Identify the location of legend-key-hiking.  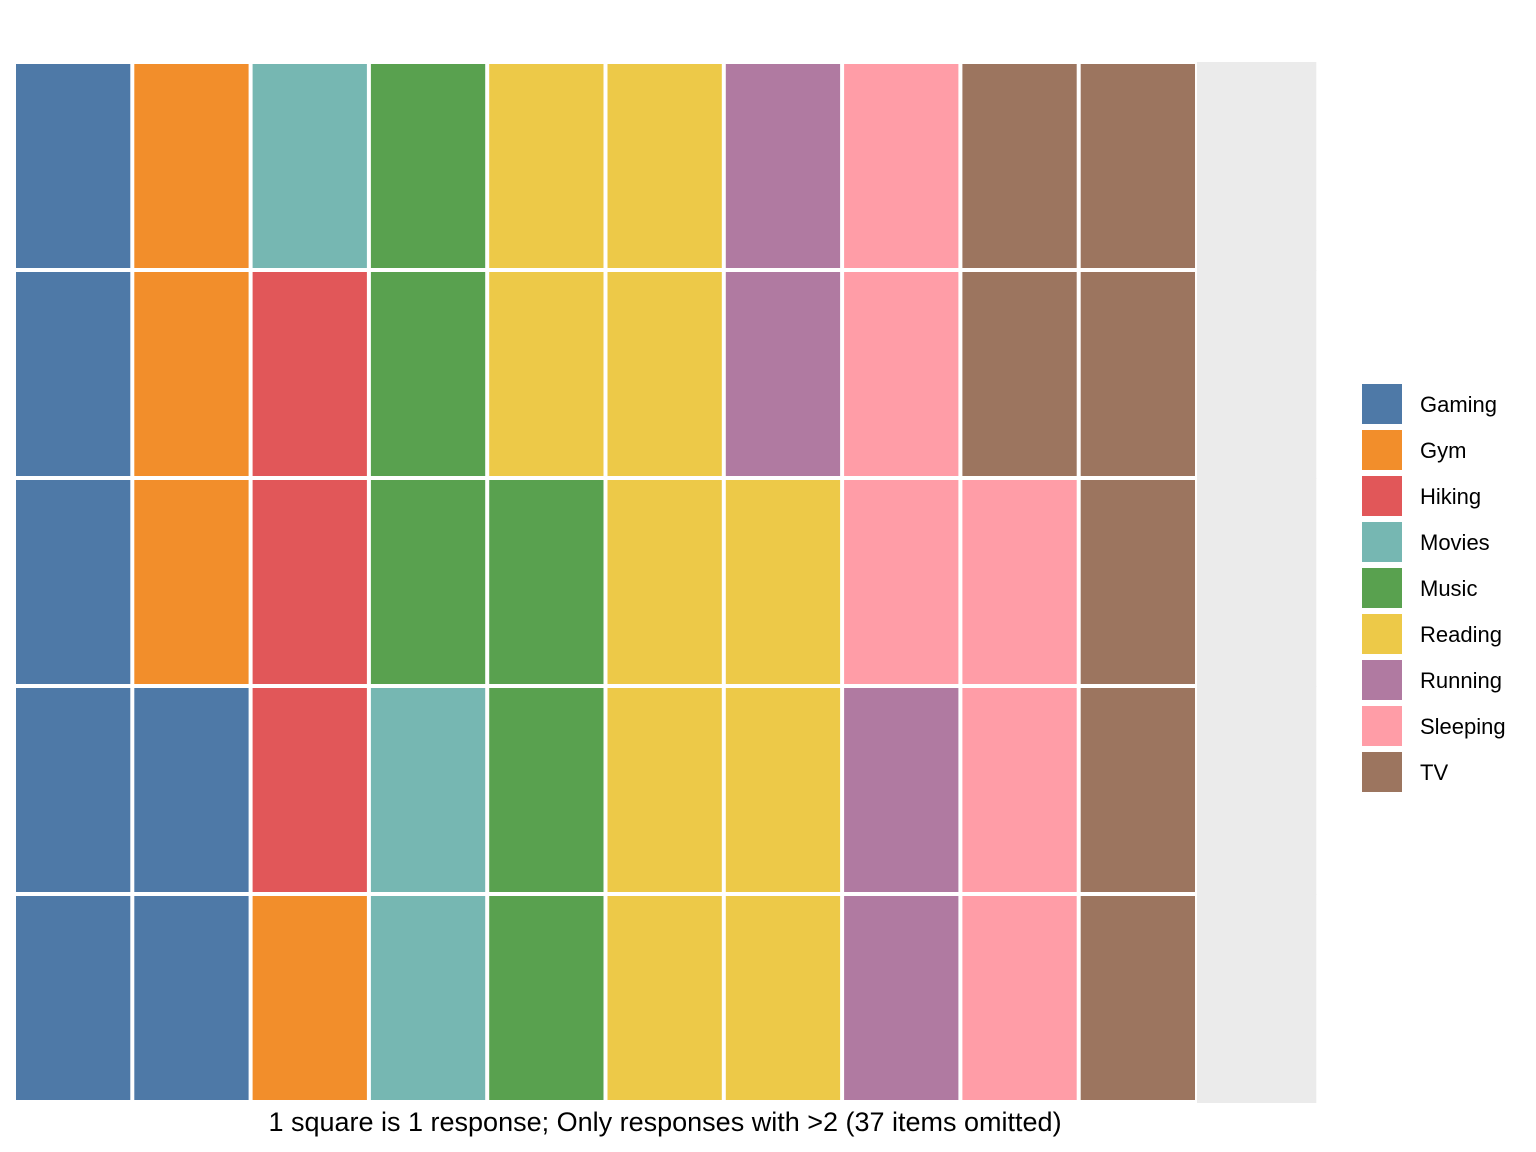
(1382, 496).